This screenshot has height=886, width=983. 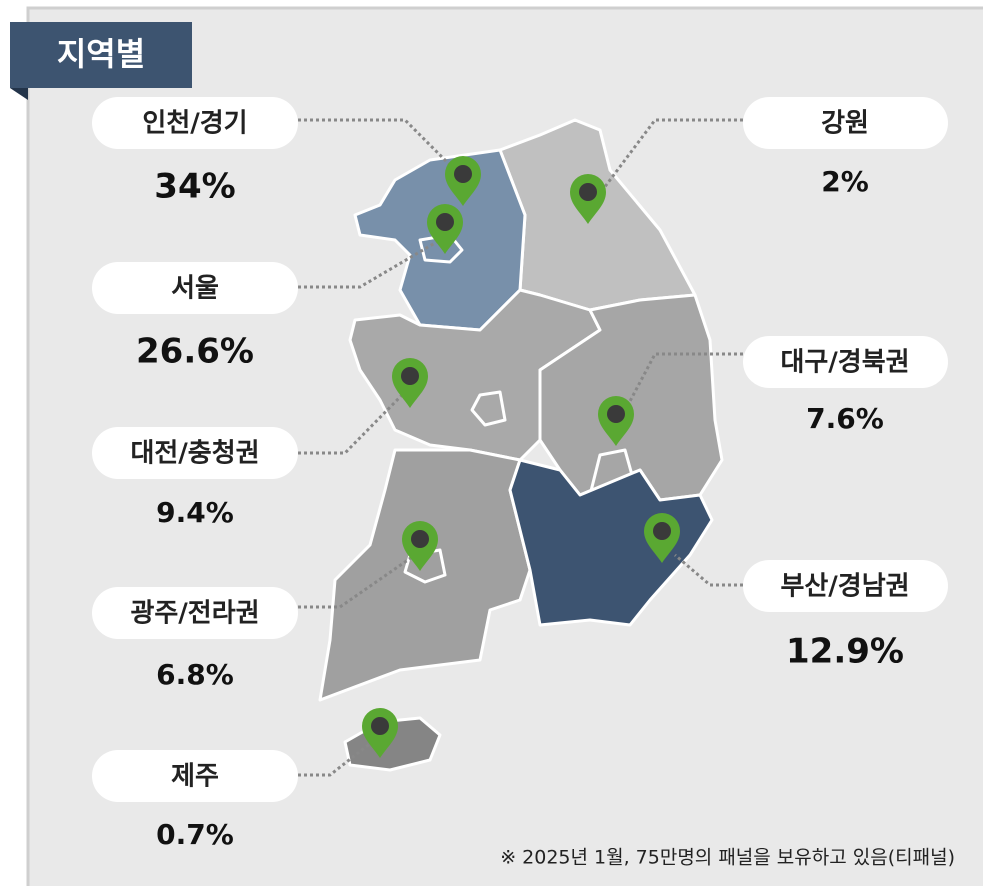 I want to click on region-name: 서울, so click(x=195, y=289).